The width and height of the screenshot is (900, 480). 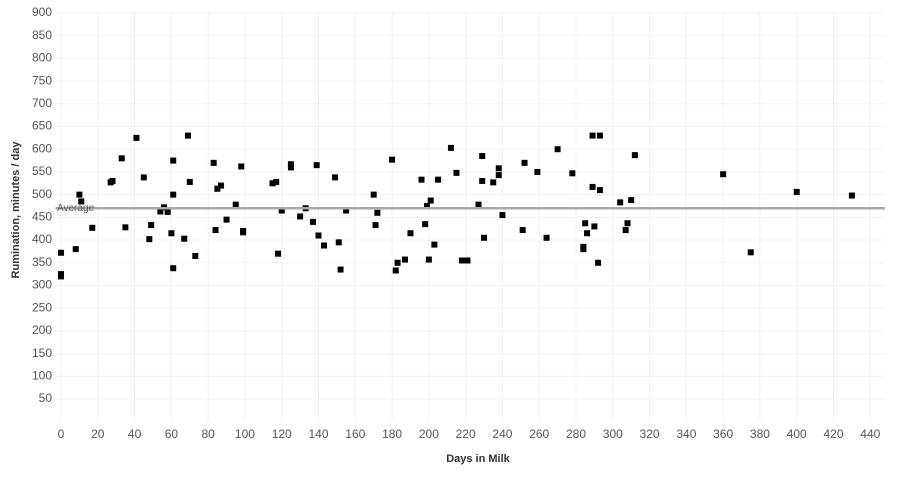 What do you see at coordinates (478, 459) in the screenshot?
I see `x-axis-title: Days in Milk` at bounding box center [478, 459].